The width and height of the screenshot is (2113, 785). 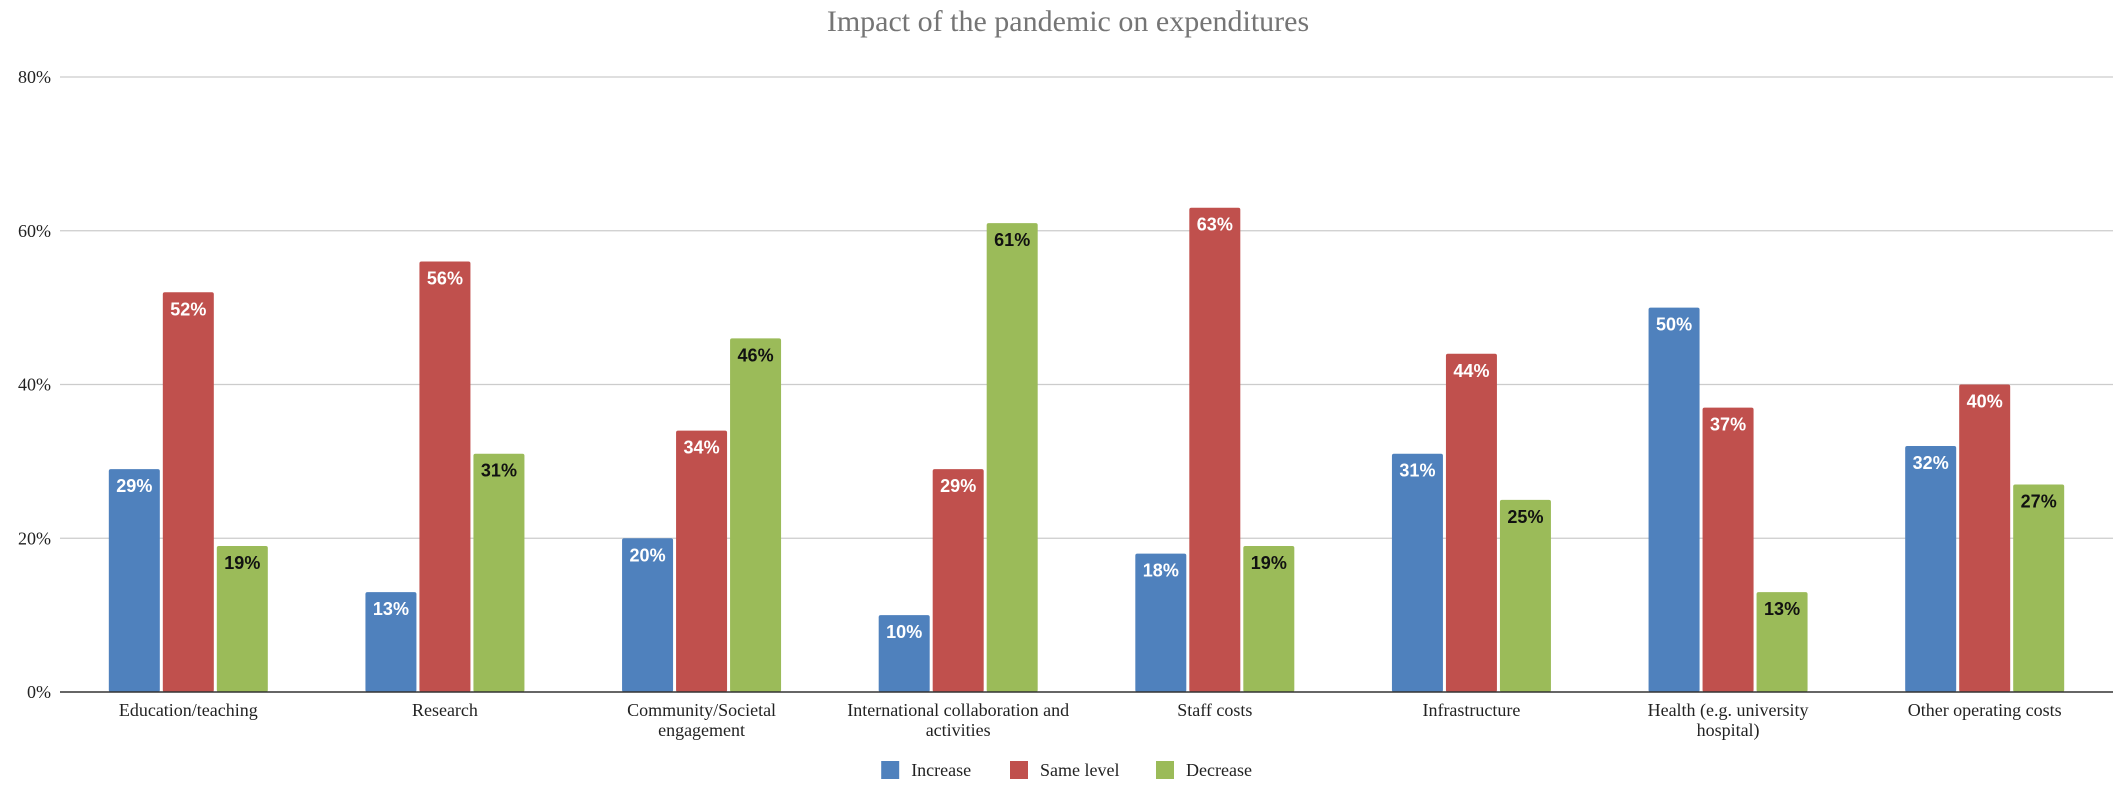 I want to click on data-label: 61%, so click(x=1012, y=240).